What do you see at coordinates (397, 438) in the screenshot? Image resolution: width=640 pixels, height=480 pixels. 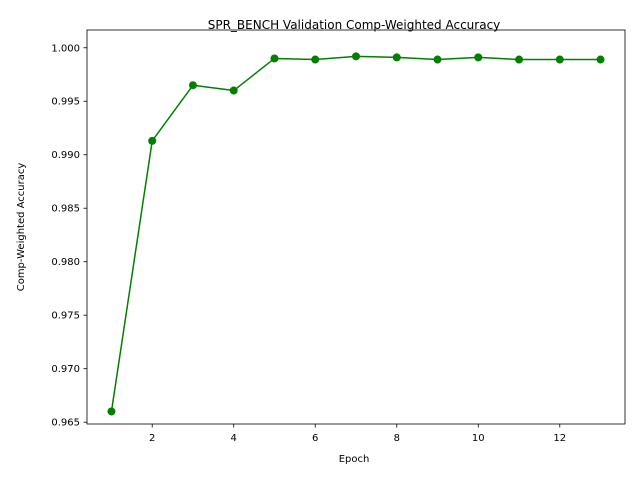 I see `x-tick-label: 8` at bounding box center [397, 438].